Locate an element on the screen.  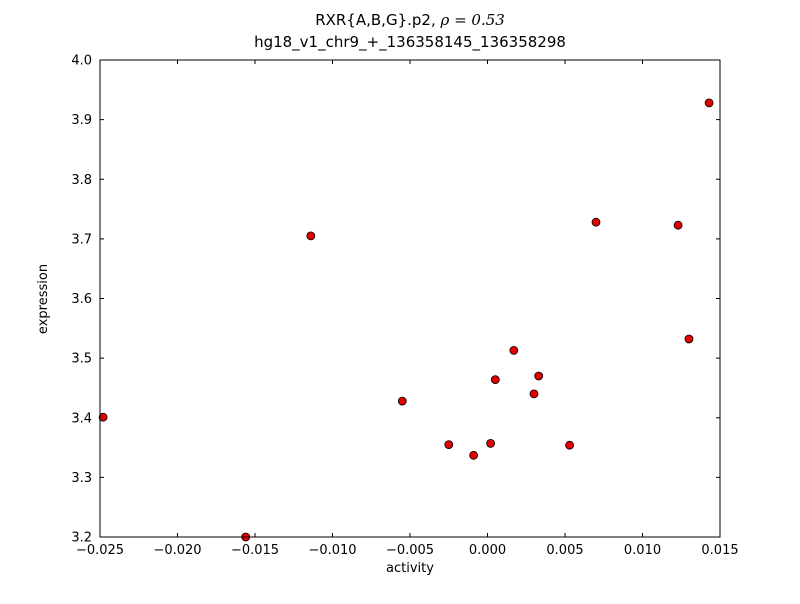
x-tick-label: 0.005 is located at coordinates (564, 550).